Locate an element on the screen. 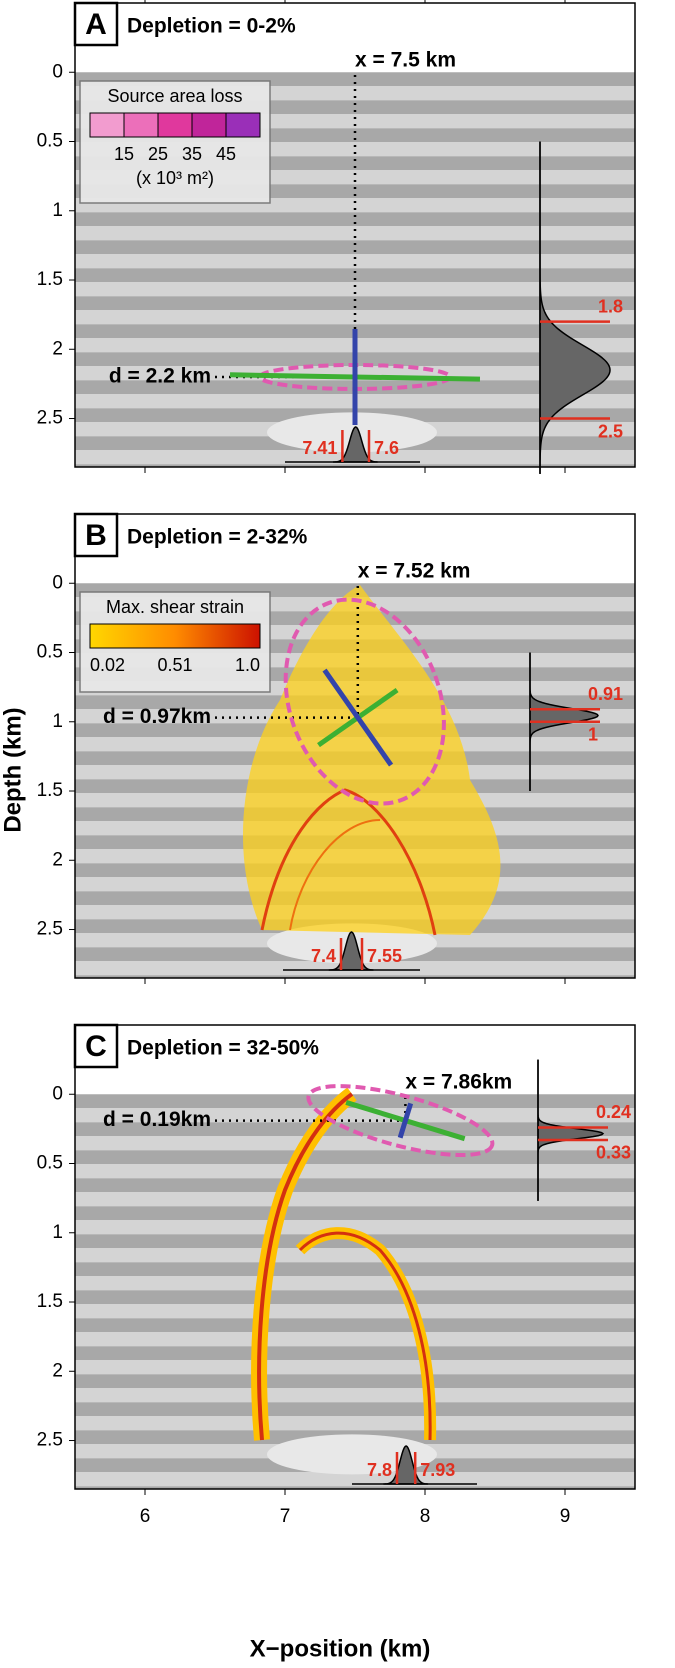 This screenshot has width=675, height=1668. legend-tick-label: 15 is located at coordinates (124, 154).